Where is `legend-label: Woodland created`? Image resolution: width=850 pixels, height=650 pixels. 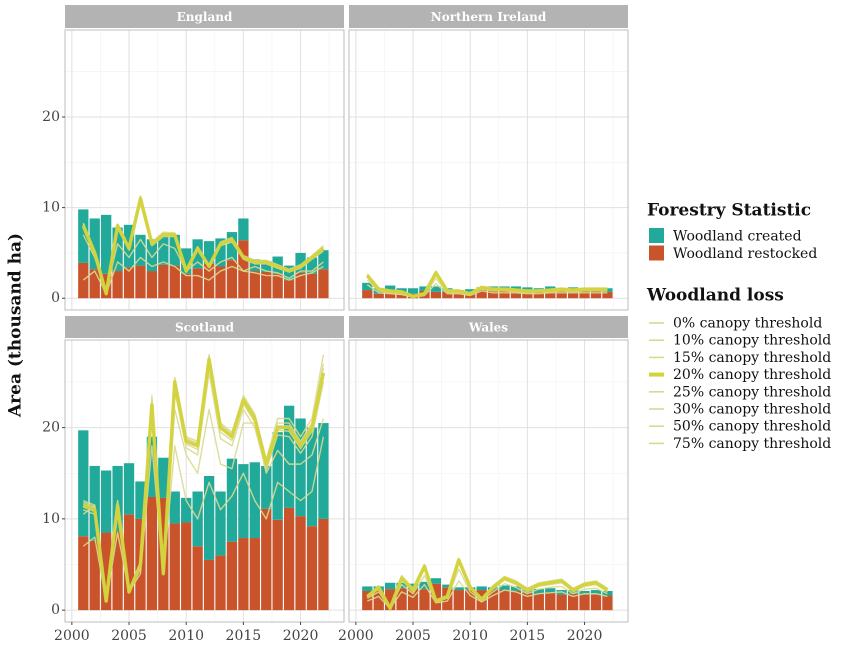 legend-label: Woodland created is located at coordinates (737, 237).